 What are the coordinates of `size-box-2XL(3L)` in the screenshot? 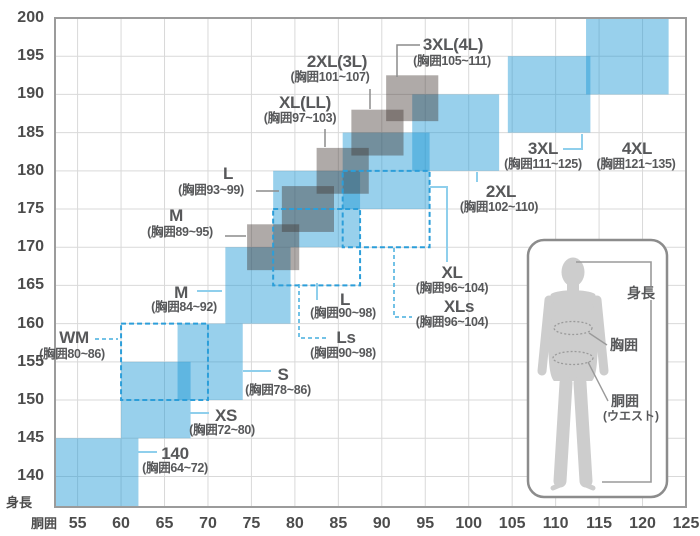 It's located at (377, 132).